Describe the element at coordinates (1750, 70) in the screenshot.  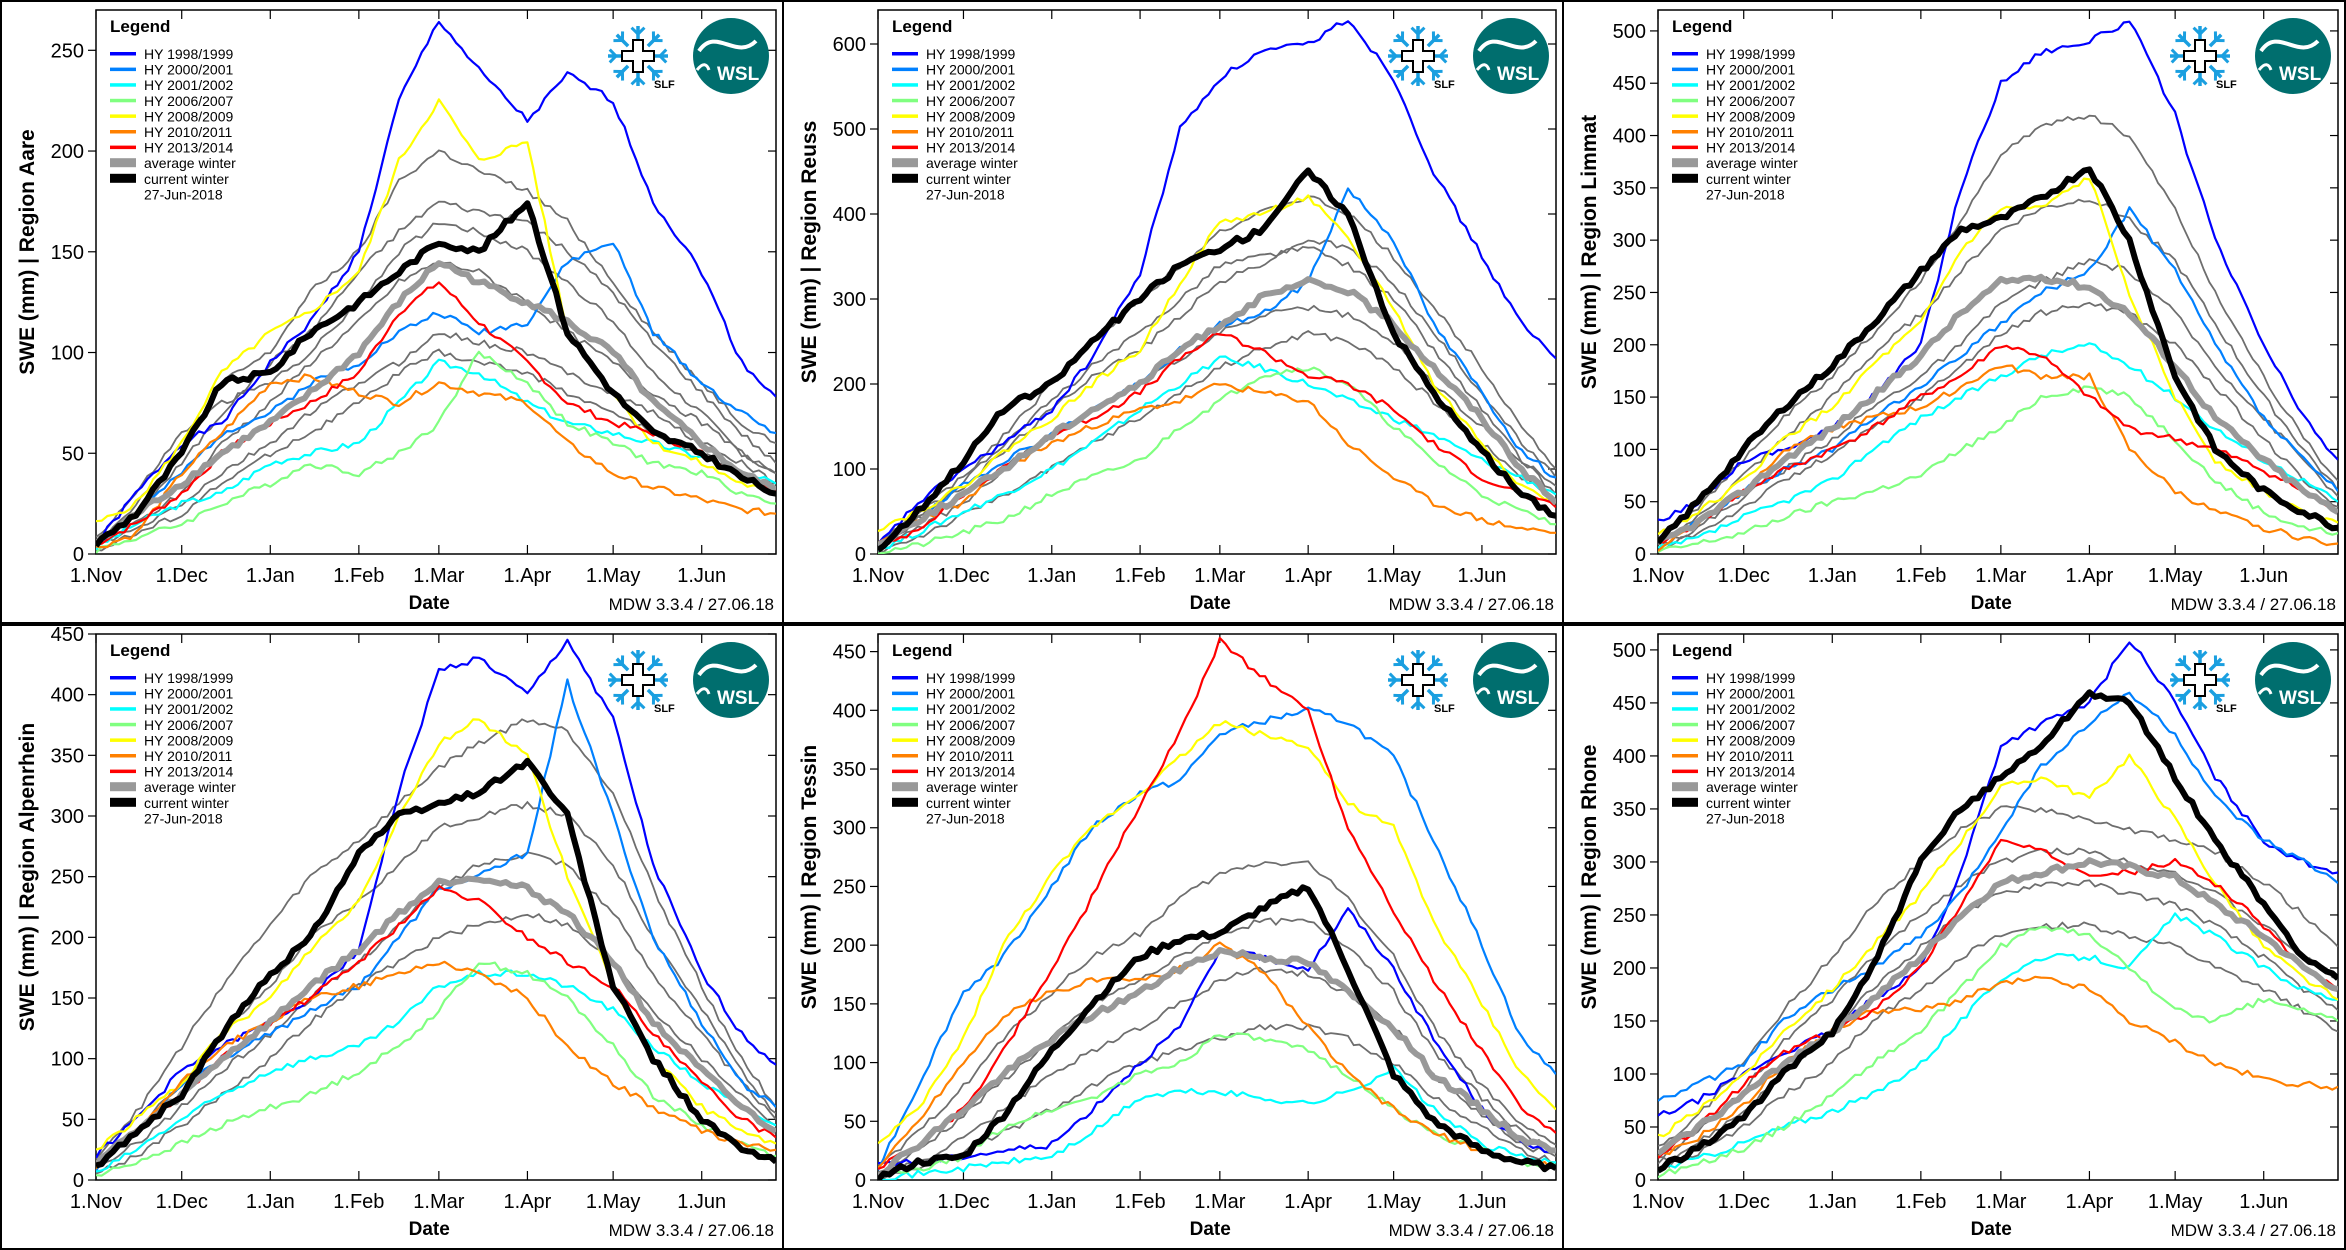
I see `legend-label: HY 2000/2001` at that location.